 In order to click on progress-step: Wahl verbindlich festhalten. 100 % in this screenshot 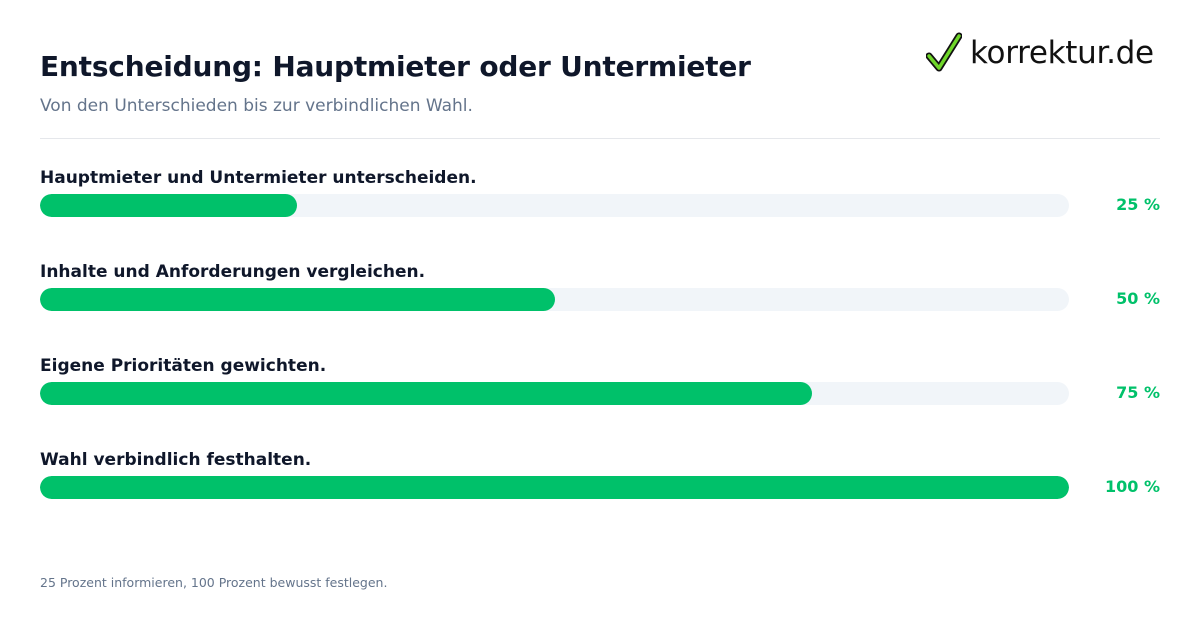, I will do `click(600, 480)`.